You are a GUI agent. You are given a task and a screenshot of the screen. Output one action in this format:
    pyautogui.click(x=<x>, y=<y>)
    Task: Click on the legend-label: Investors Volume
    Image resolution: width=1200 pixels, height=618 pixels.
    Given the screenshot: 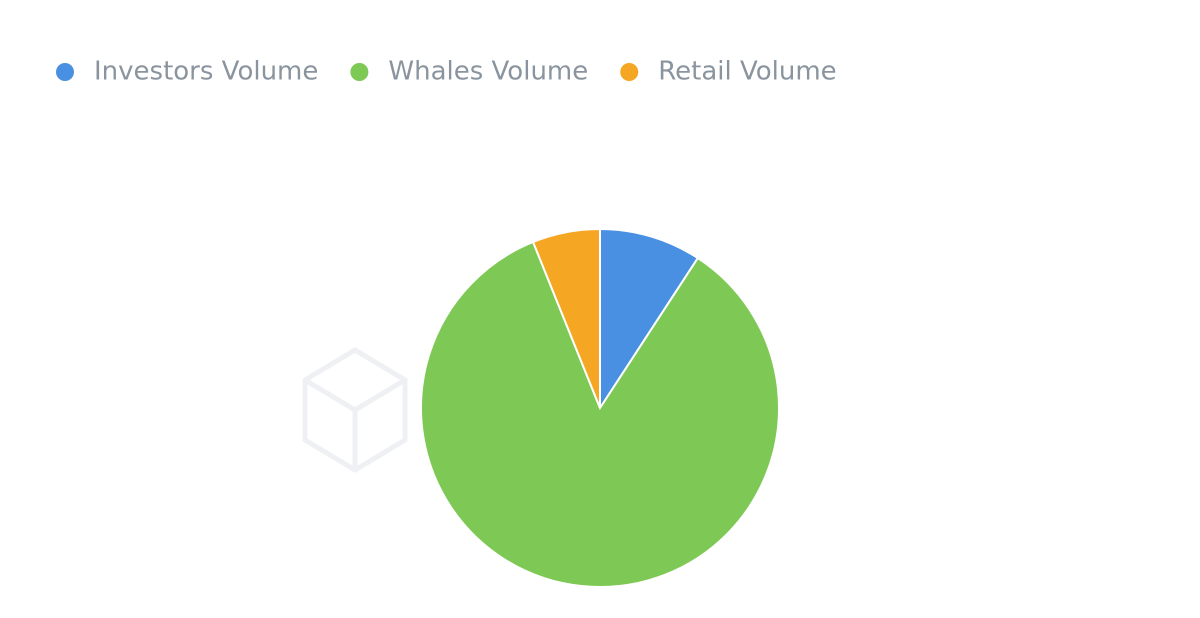 What is the action you would take?
    pyautogui.click(x=206, y=72)
    